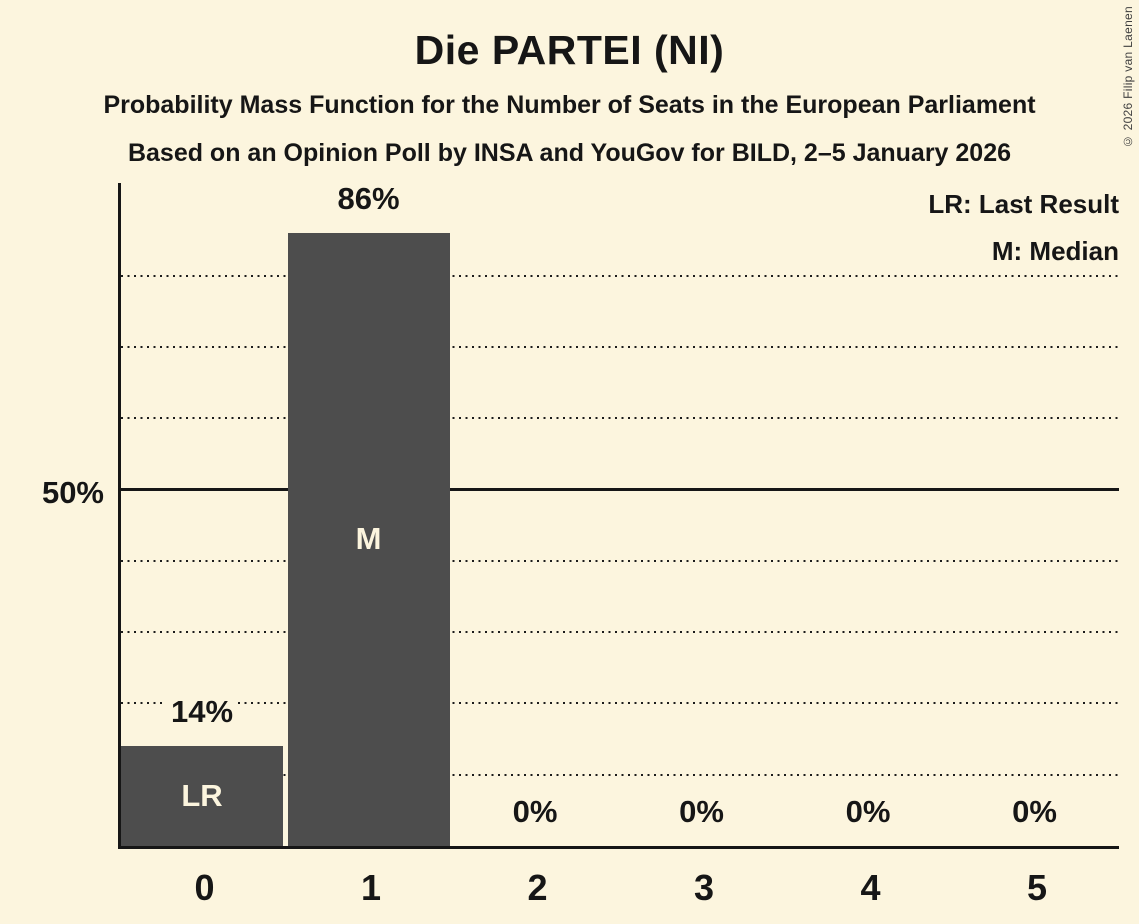 This screenshot has height=924, width=1139. What do you see at coordinates (620, 346) in the screenshot?
I see `gridline-70-percent` at bounding box center [620, 346].